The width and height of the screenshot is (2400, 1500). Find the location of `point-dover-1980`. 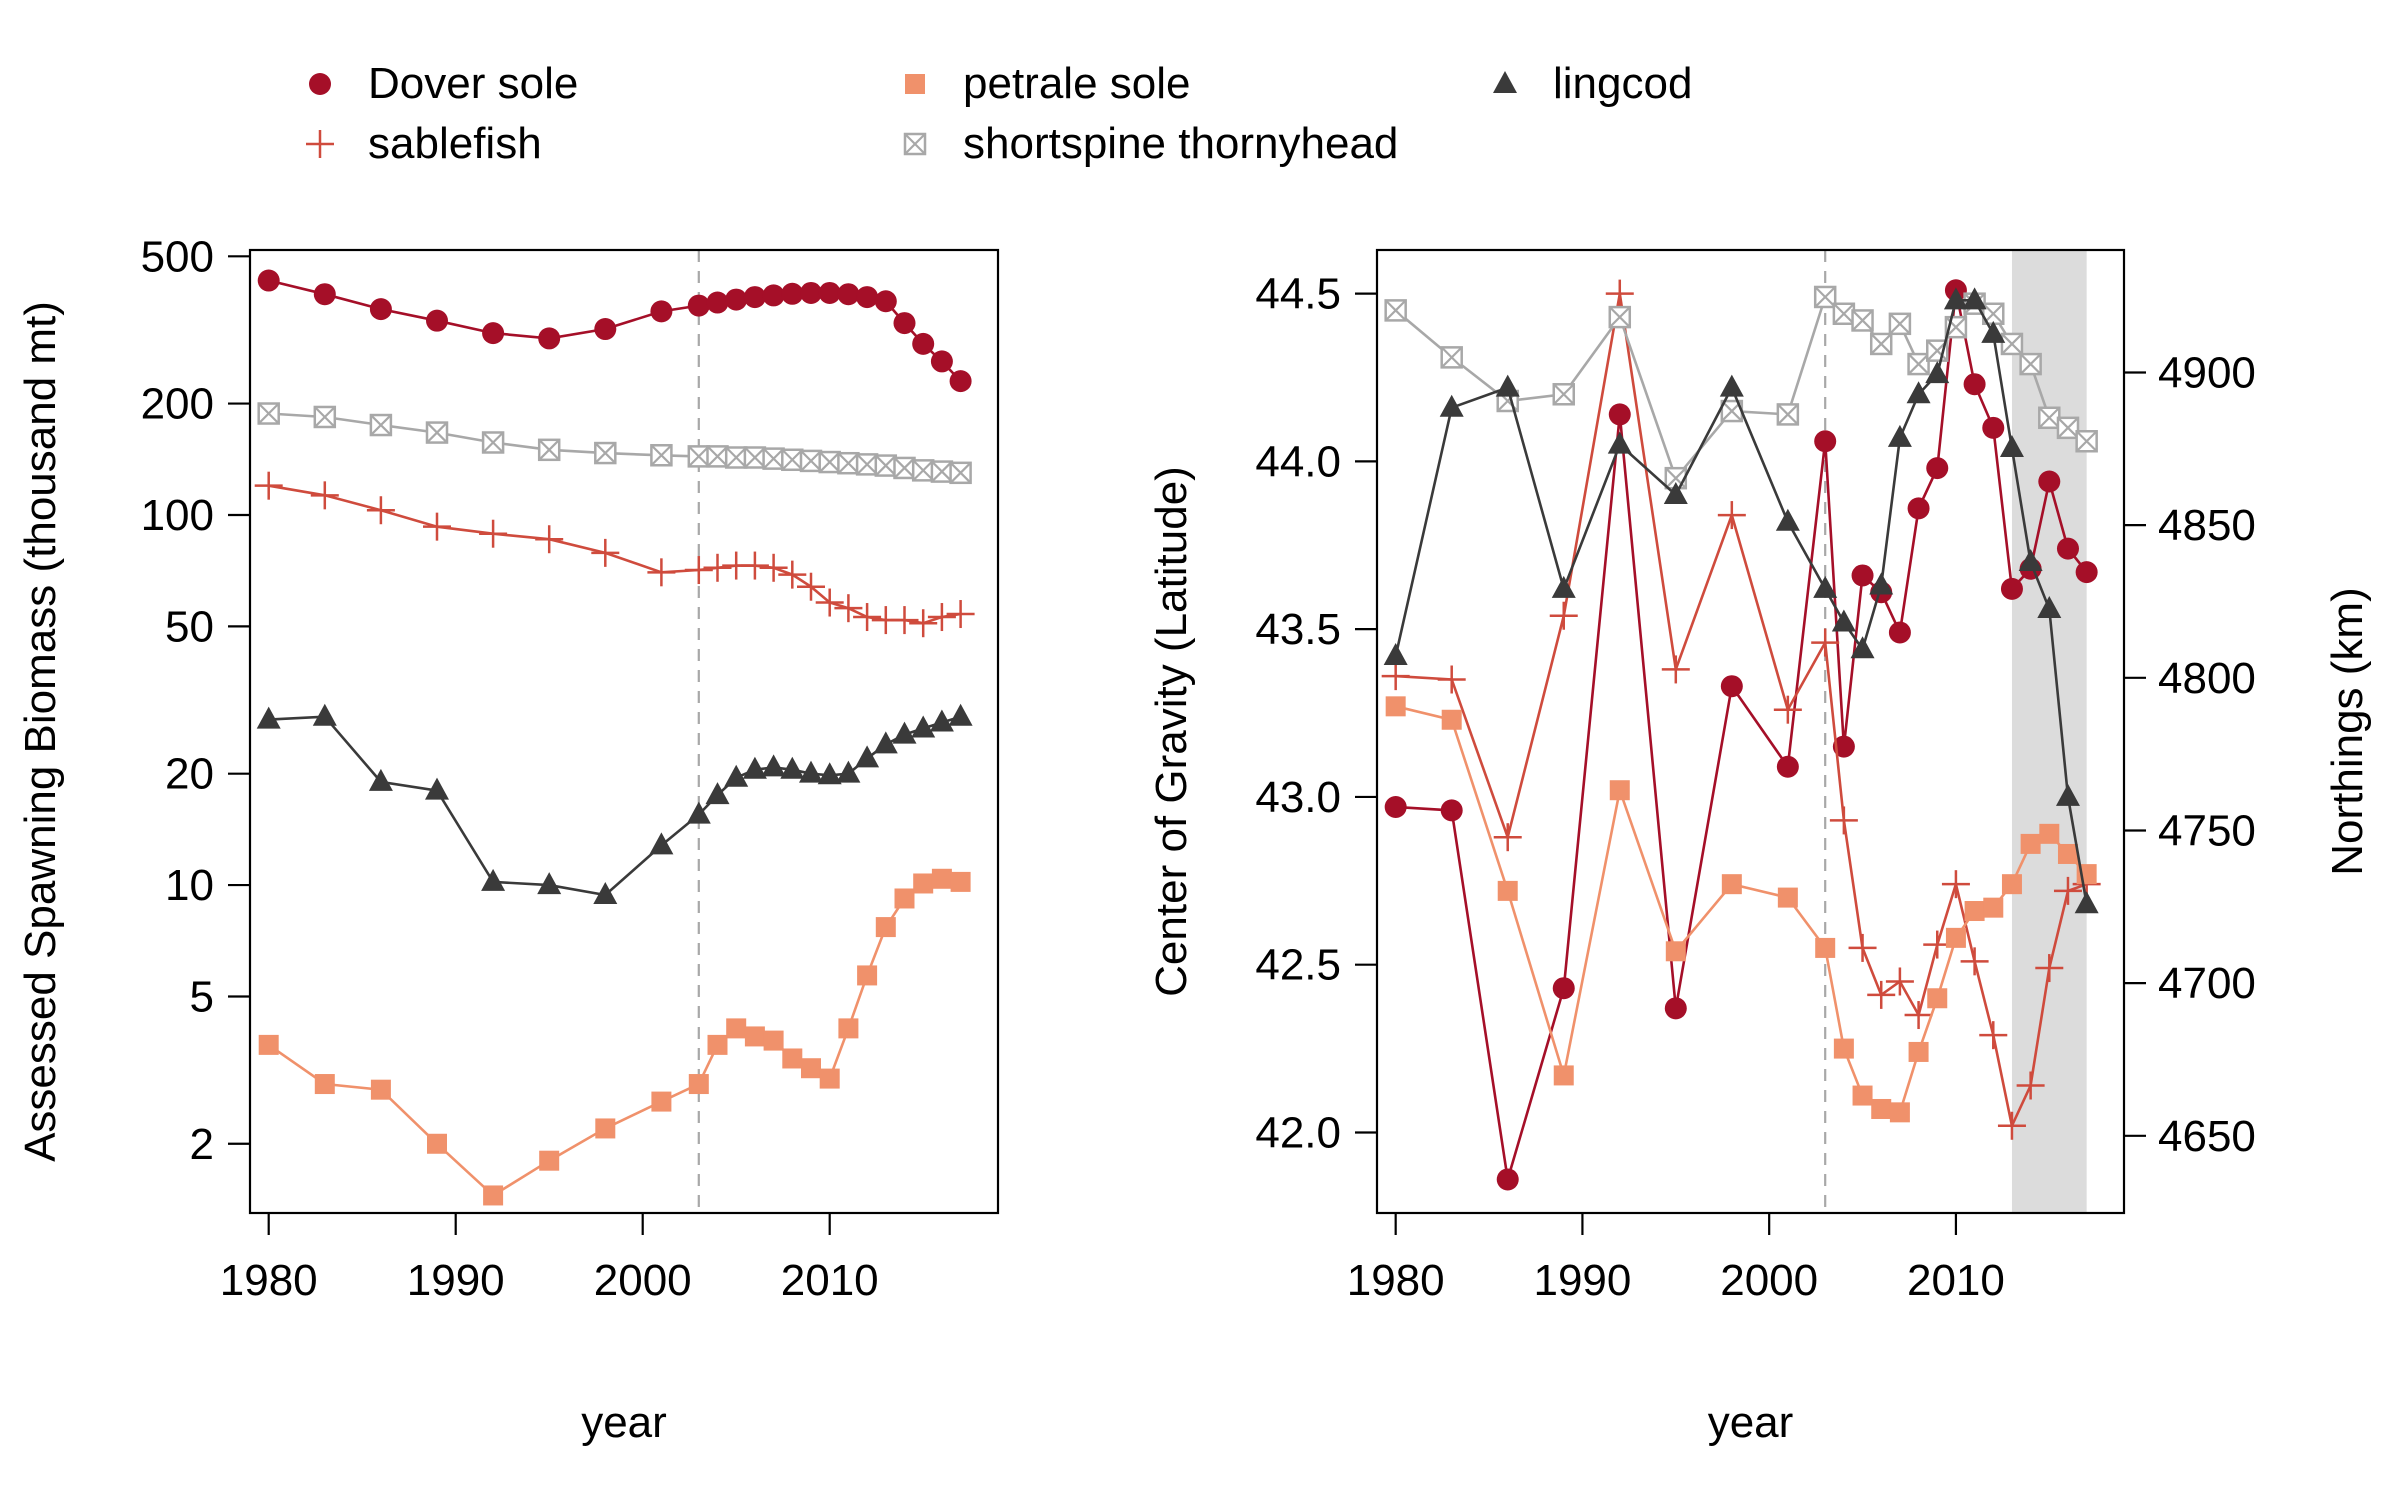

point-dover-1980 is located at coordinates (268, 280).